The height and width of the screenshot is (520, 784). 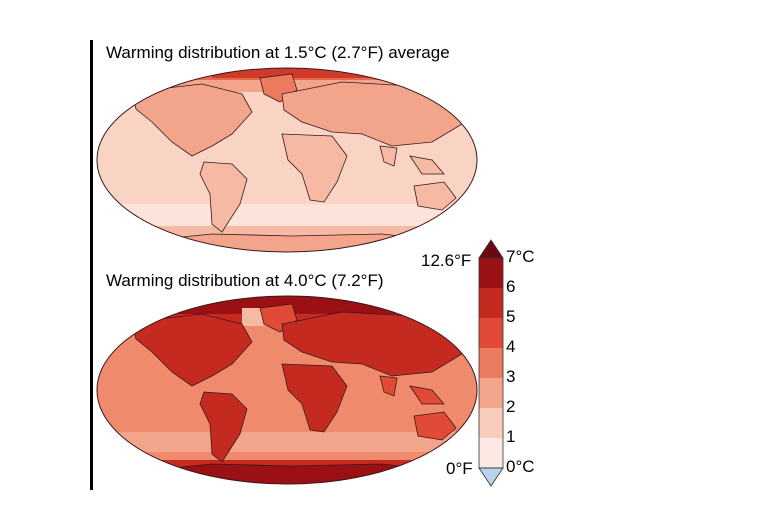 I want to click on map-title-4p0: Warming distribution at 4.0°C (7.2°F), so click(x=245, y=280).